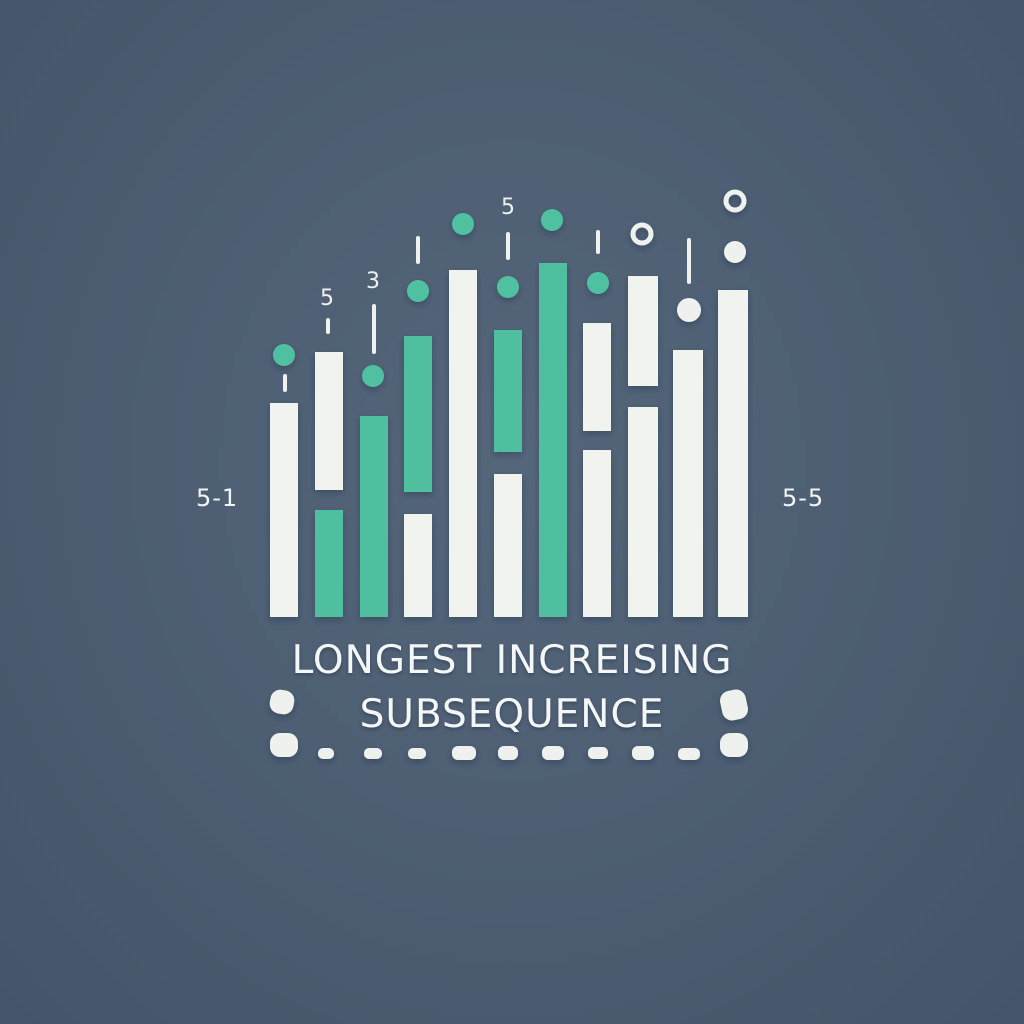  I want to click on right-range-label: 5-5, so click(803, 498).